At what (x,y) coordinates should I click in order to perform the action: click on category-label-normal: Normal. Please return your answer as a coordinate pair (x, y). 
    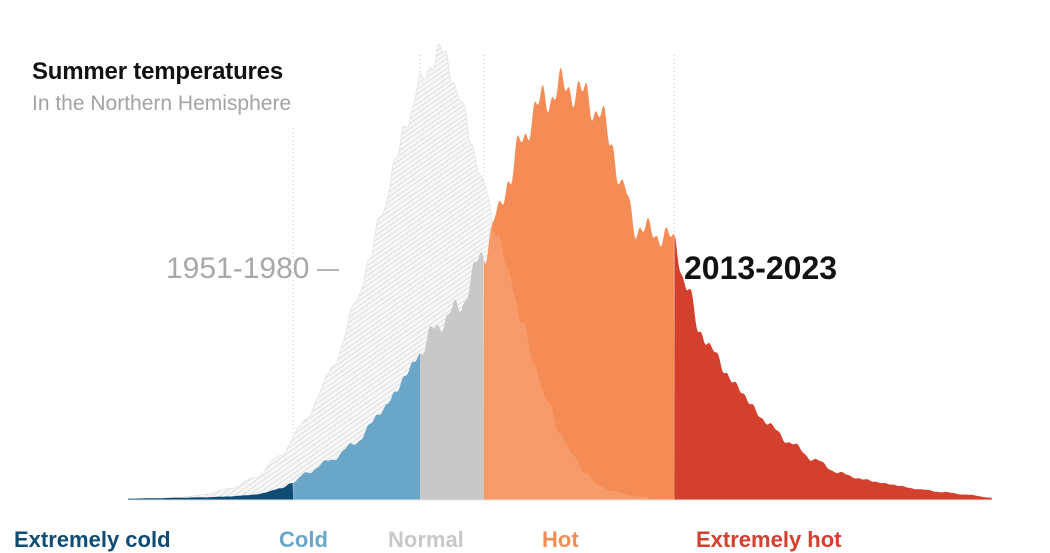
    Looking at the image, I should click on (426, 539).